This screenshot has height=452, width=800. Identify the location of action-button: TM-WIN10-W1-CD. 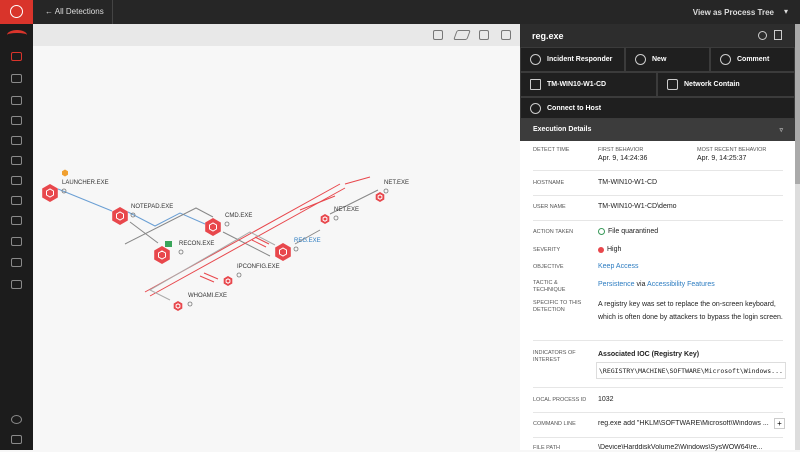
(588, 84).